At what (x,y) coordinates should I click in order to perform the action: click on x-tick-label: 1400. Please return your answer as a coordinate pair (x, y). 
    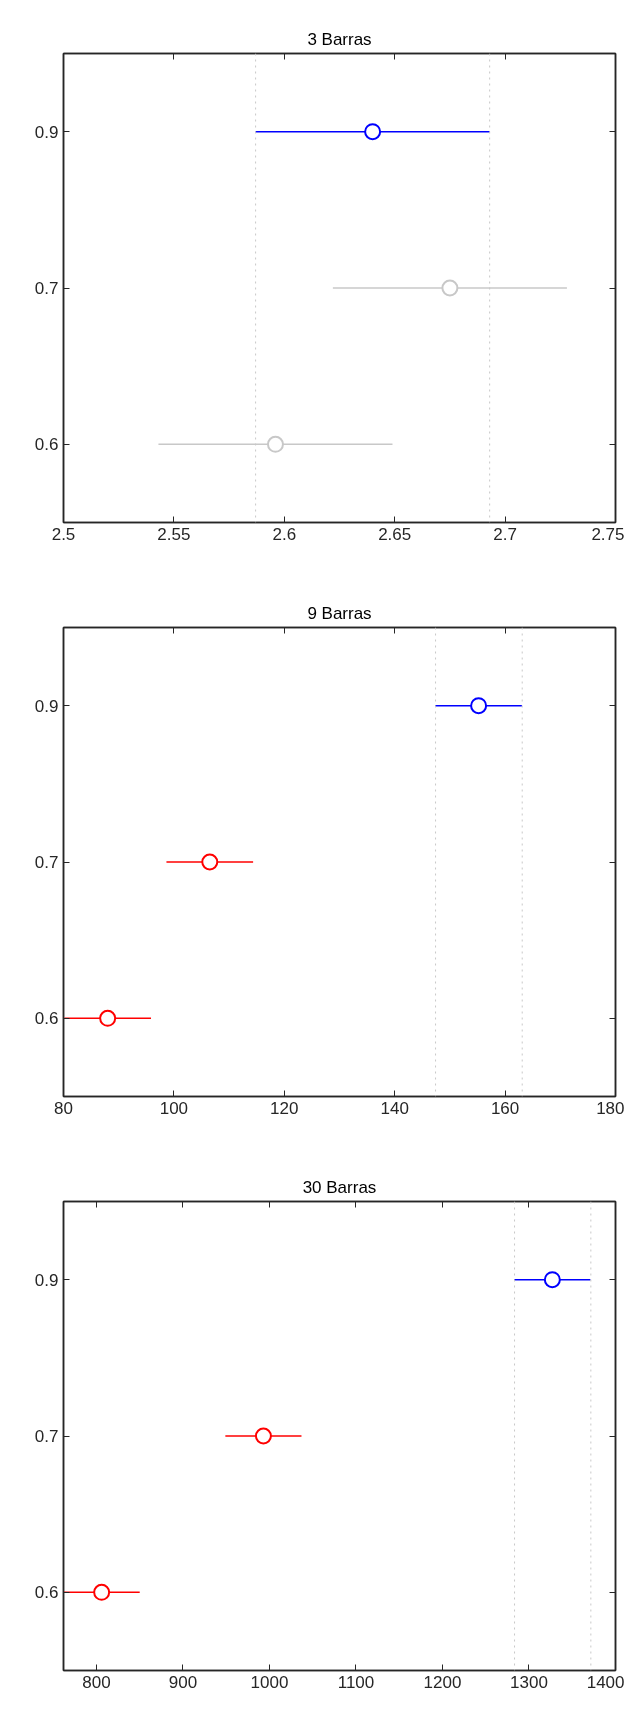
    Looking at the image, I should click on (605, 1682).